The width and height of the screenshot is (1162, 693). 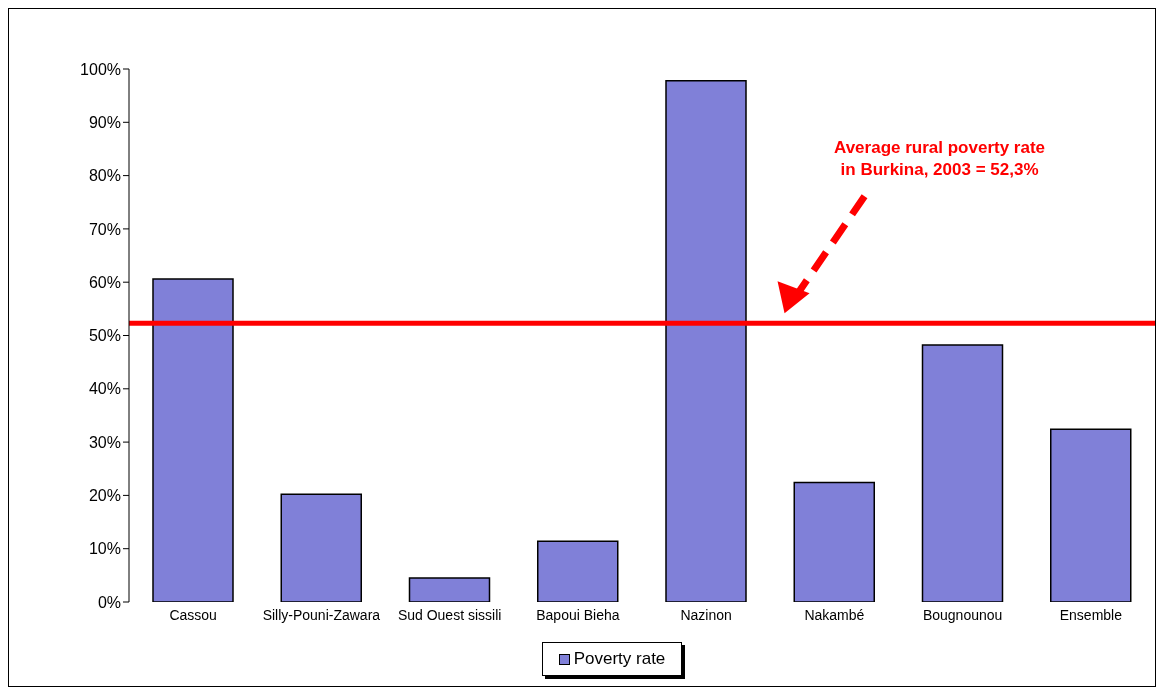 What do you see at coordinates (1091, 614) in the screenshot?
I see `x-tick-label: Ensemble` at bounding box center [1091, 614].